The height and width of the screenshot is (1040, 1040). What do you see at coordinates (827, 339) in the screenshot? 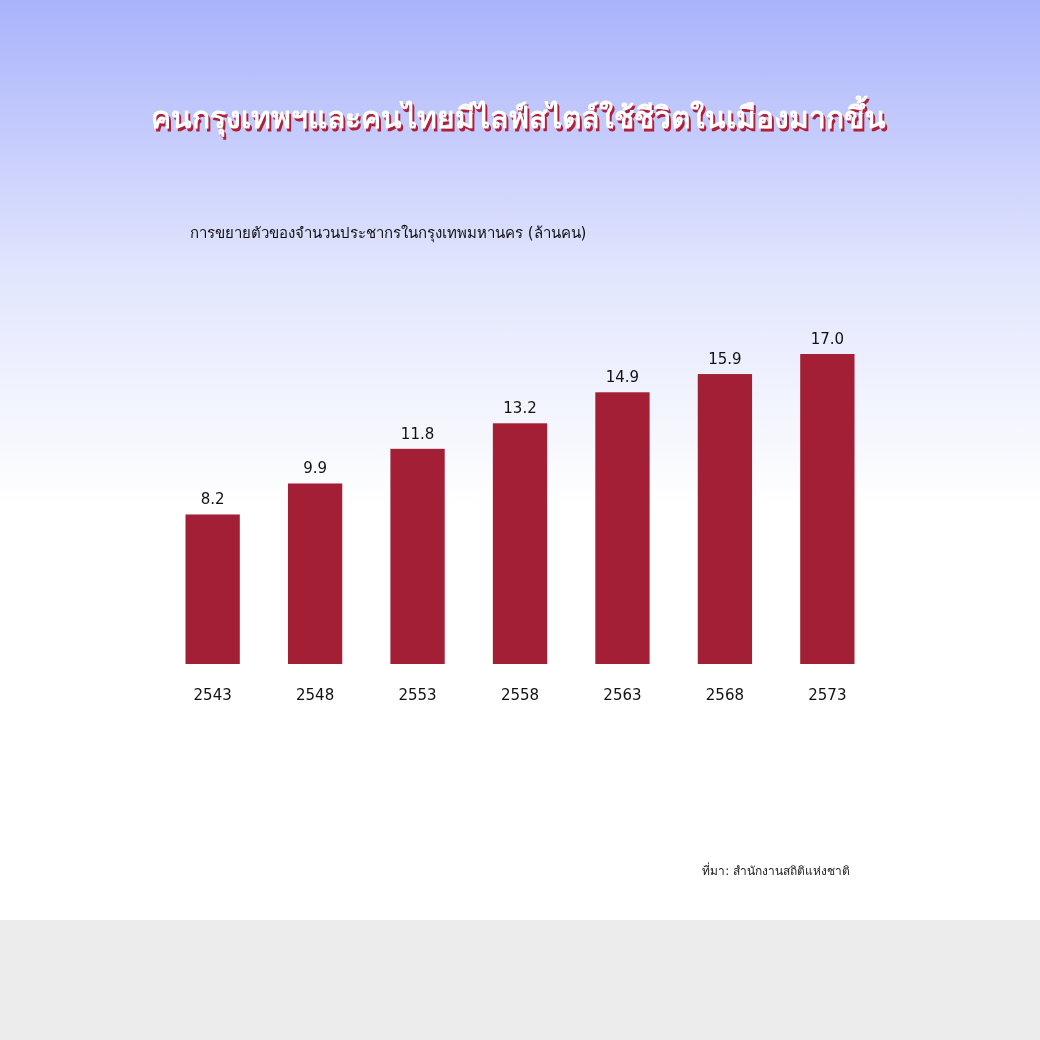
I see `data-label: 17.0` at bounding box center [827, 339].